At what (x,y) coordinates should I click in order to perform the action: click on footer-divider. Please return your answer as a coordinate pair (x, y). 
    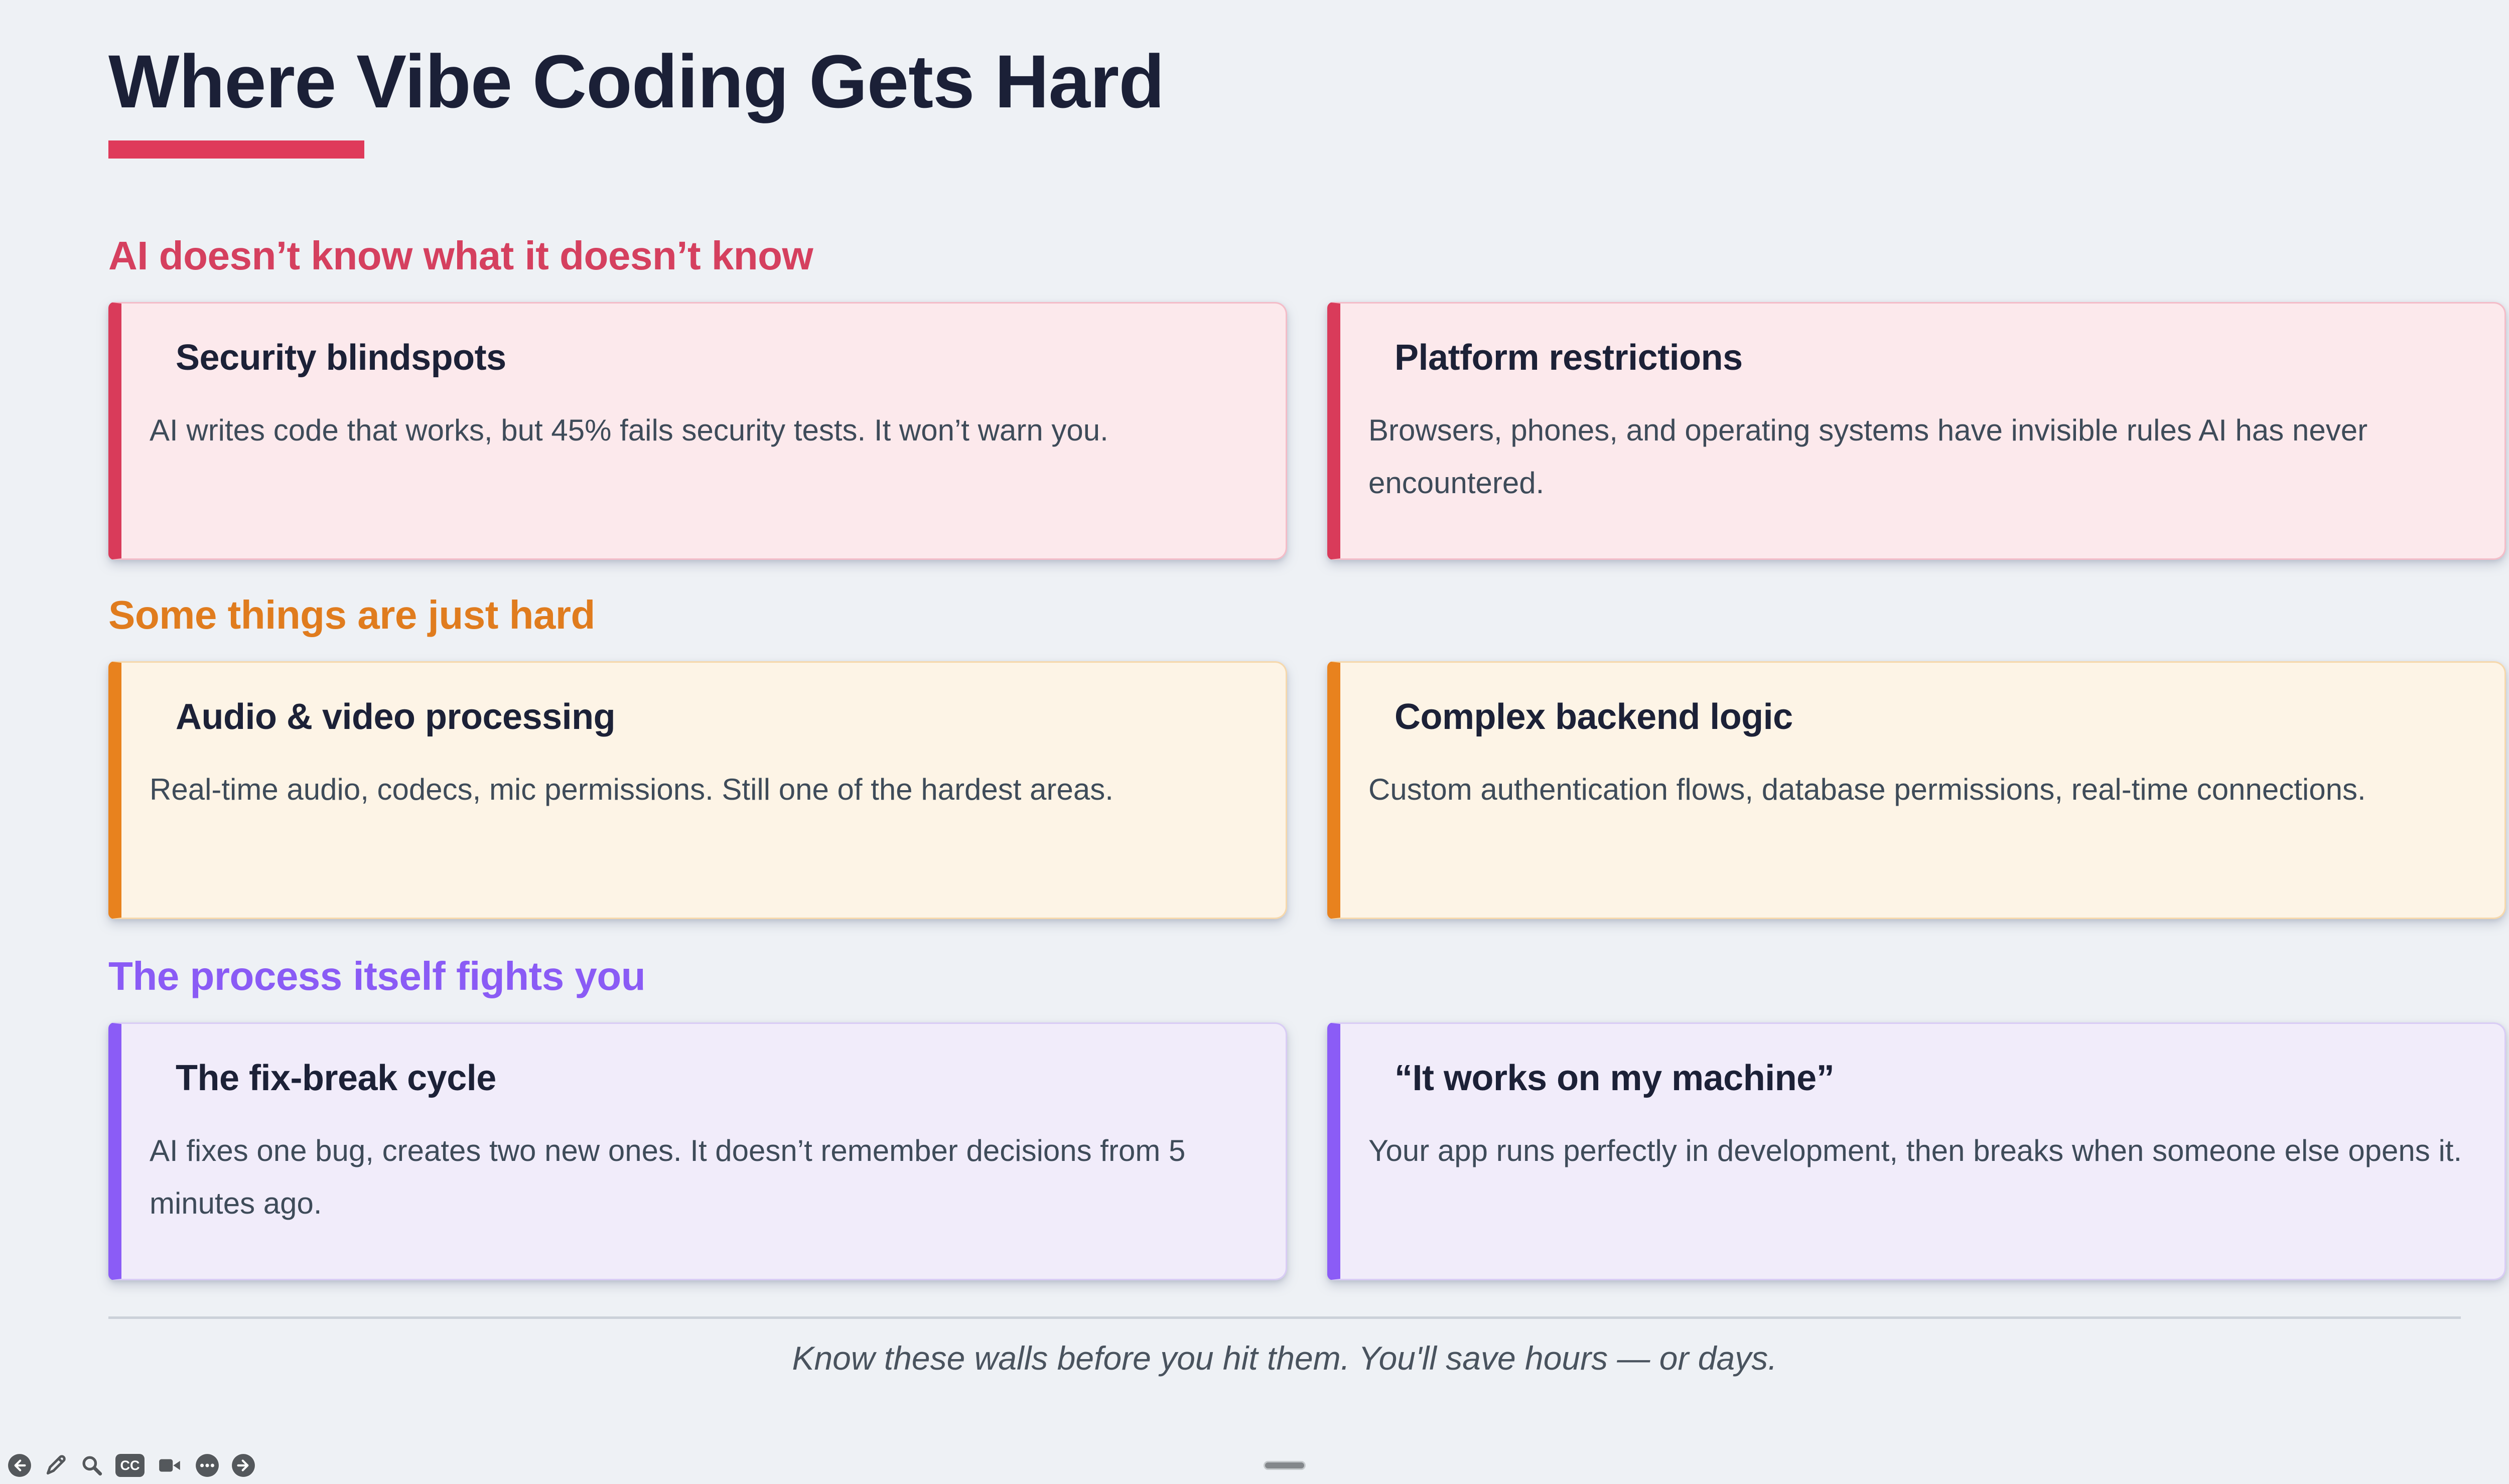
    Looking at the image, I should click on (1284, 1318).